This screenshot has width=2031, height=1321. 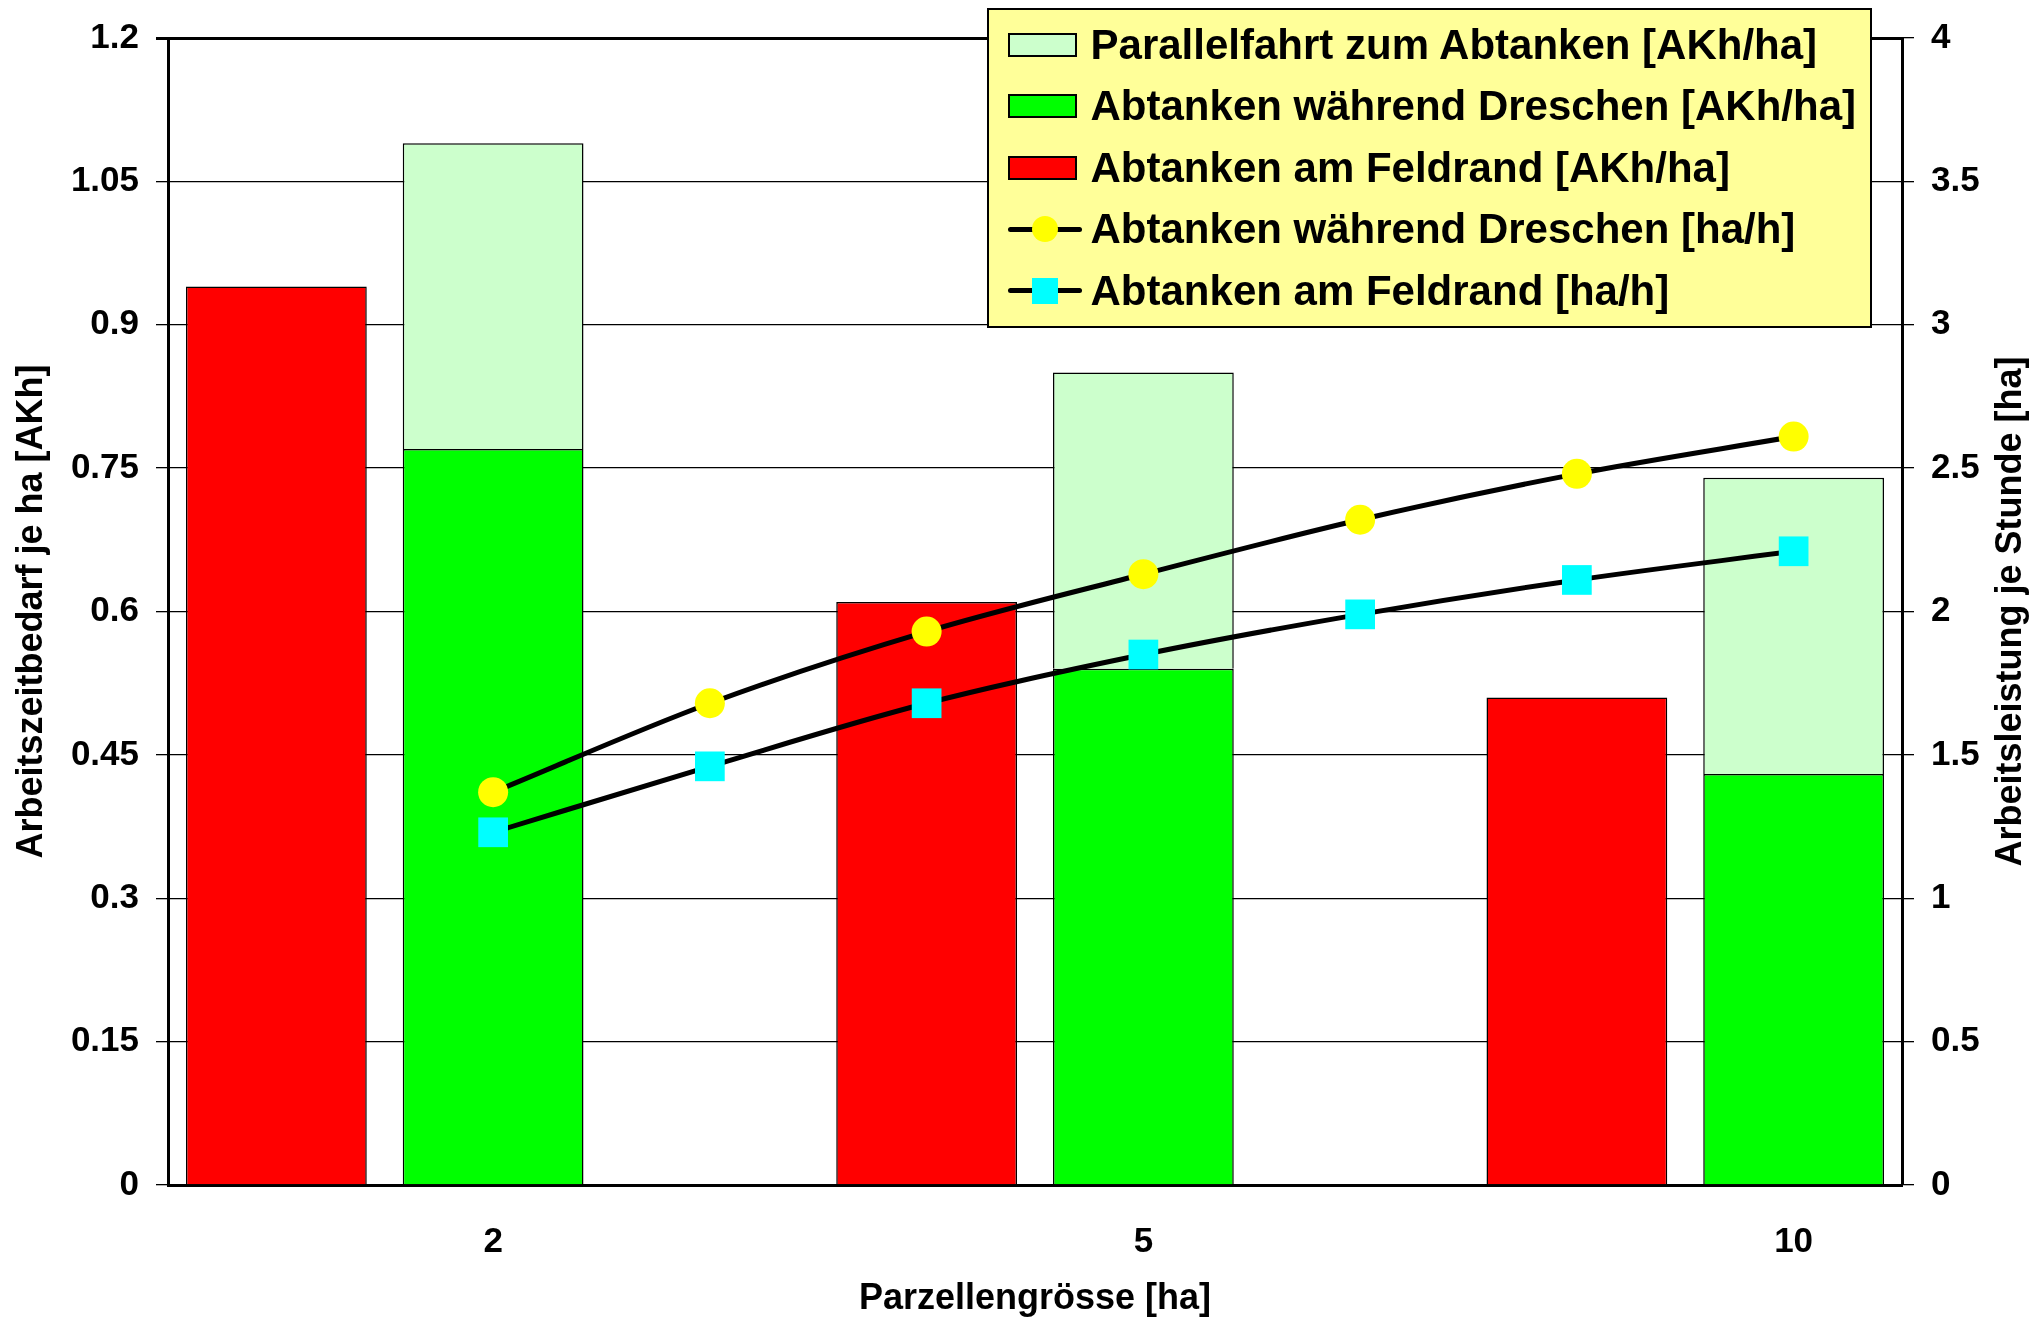 What do you see at coordinates (29, 611) in the screenshot?
I see `y-axis-title: Arbeitszeitbedarf je ha [AKh]` at bounding box center [29, 611].